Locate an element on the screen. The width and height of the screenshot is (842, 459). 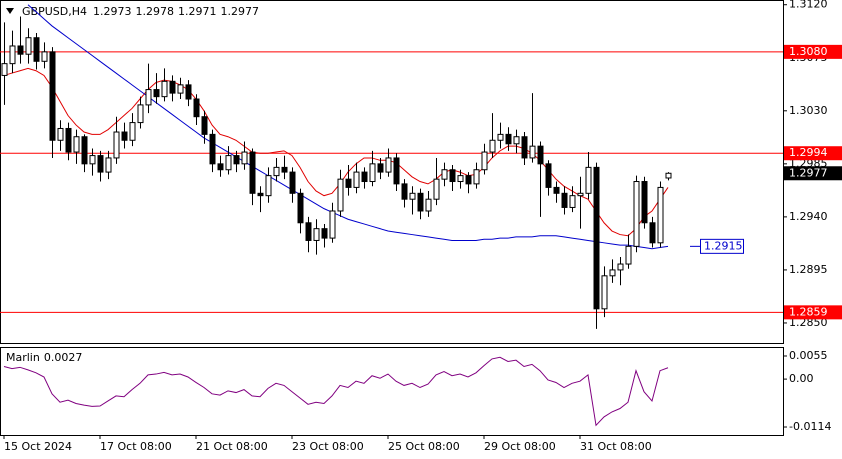
price-label-box is located at coordinates (813, 173).